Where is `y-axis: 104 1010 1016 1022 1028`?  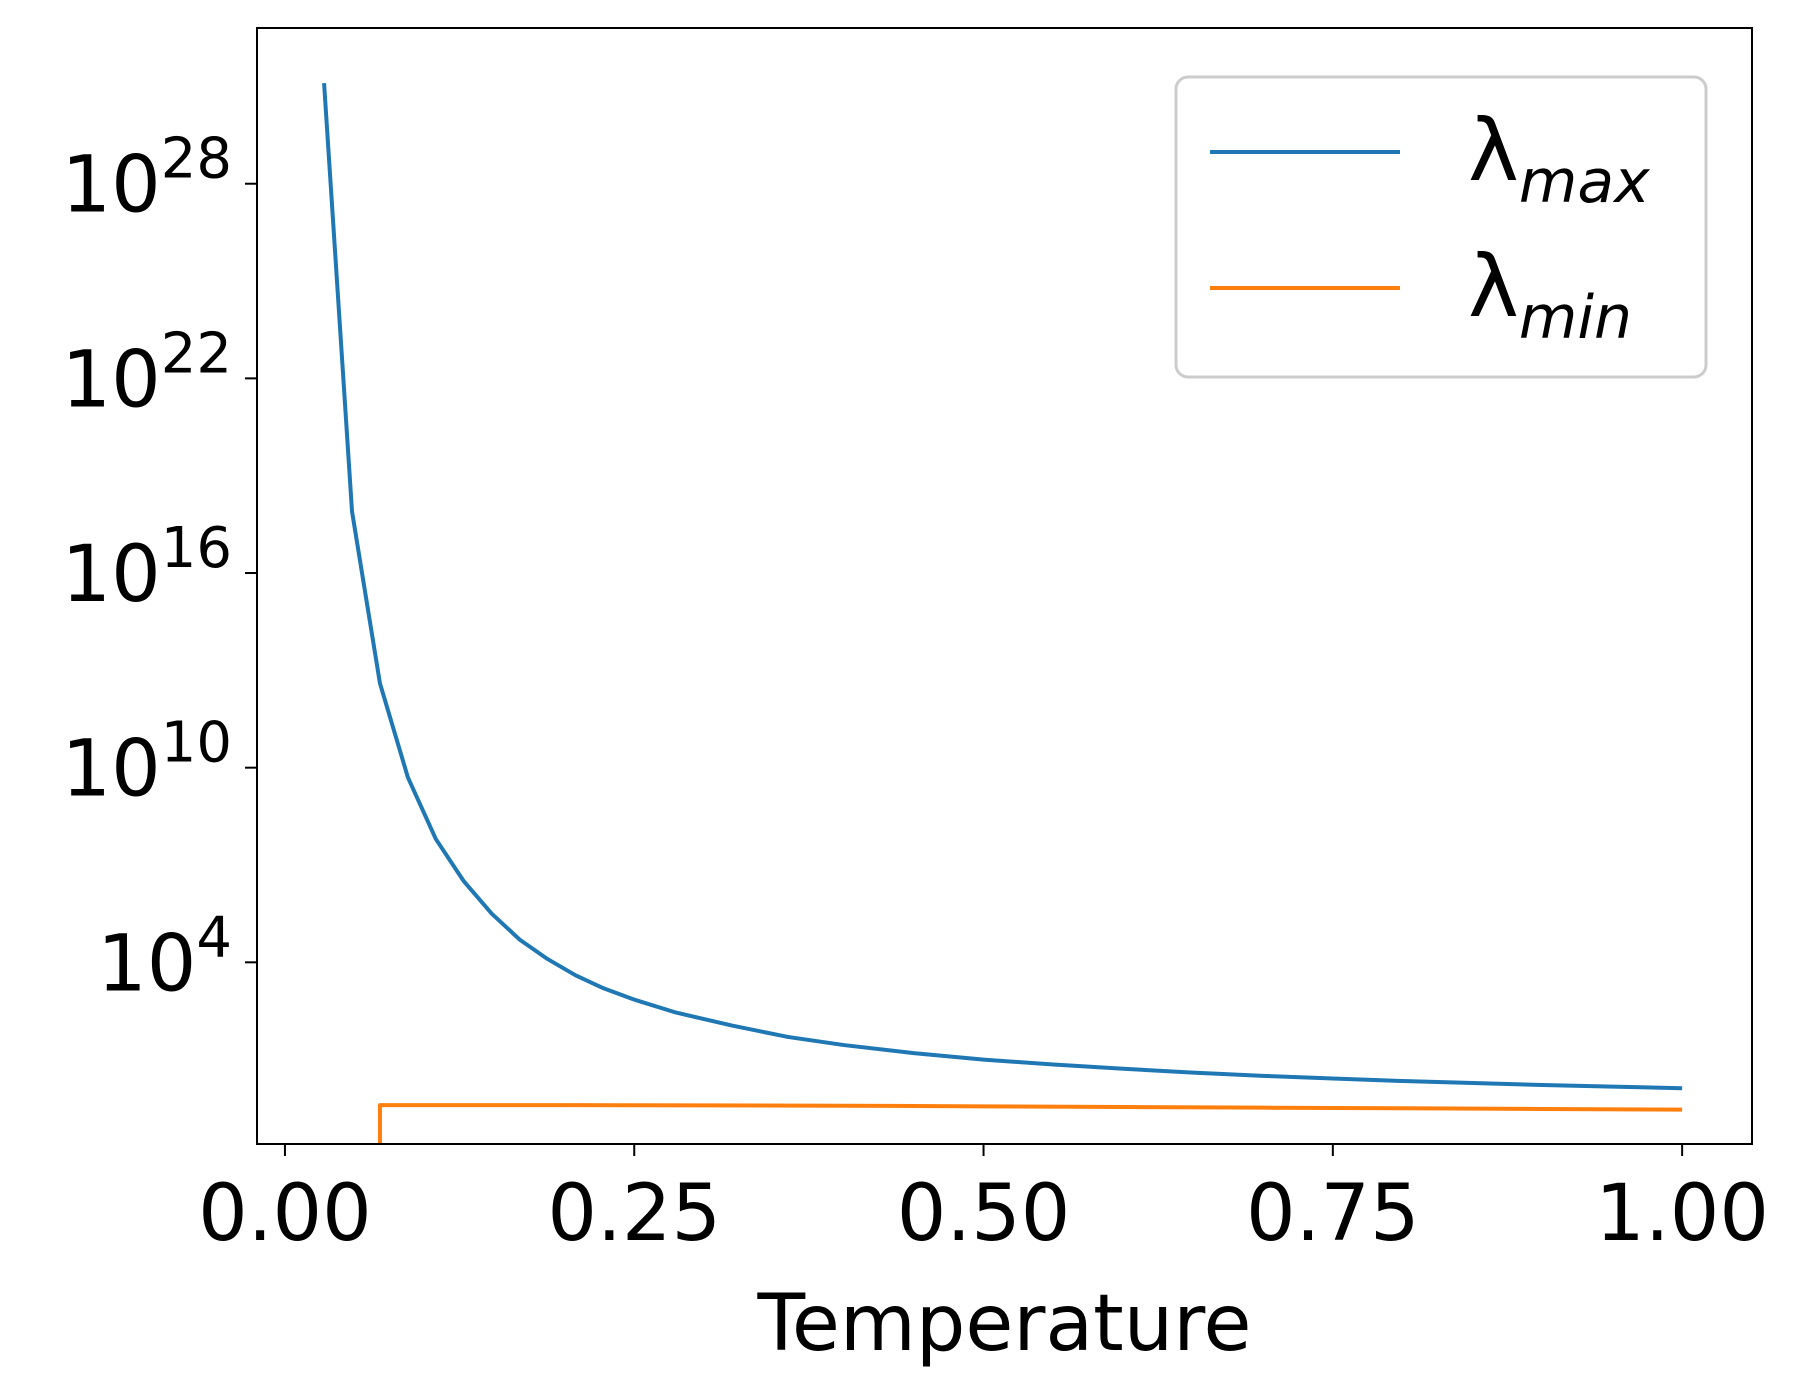 y-axis: 104 1010 1016 1022 1028 is located at coordinates (159, 568).